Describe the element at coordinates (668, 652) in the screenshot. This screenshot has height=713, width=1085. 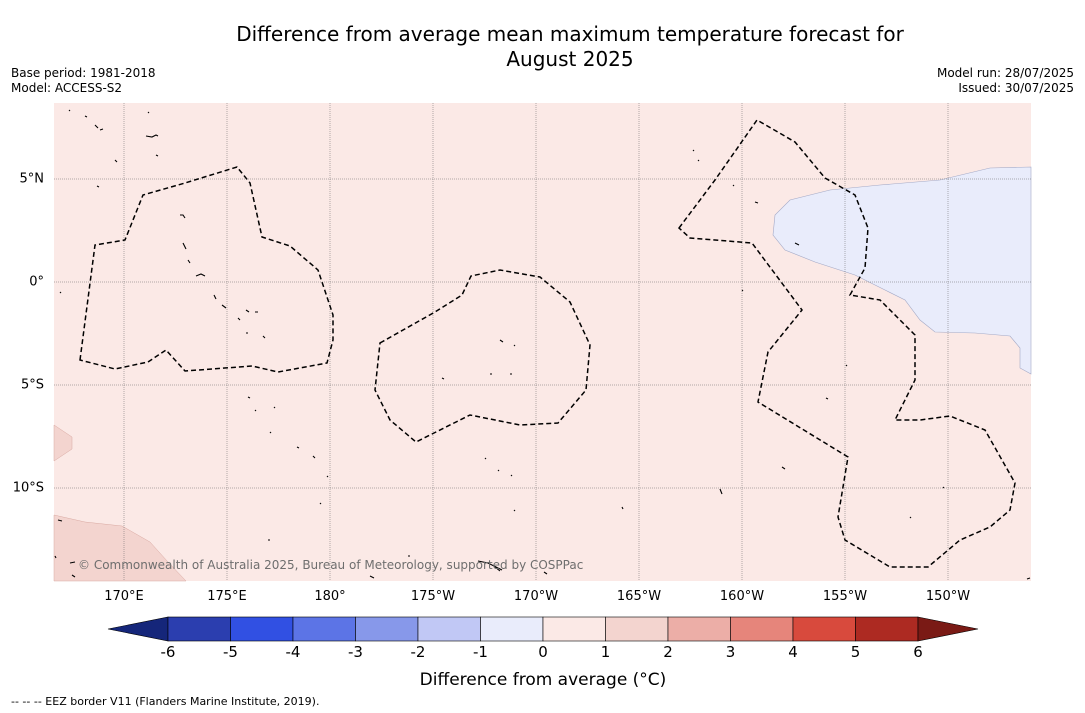
I see `colorbar-tick-label: 2` at that location.